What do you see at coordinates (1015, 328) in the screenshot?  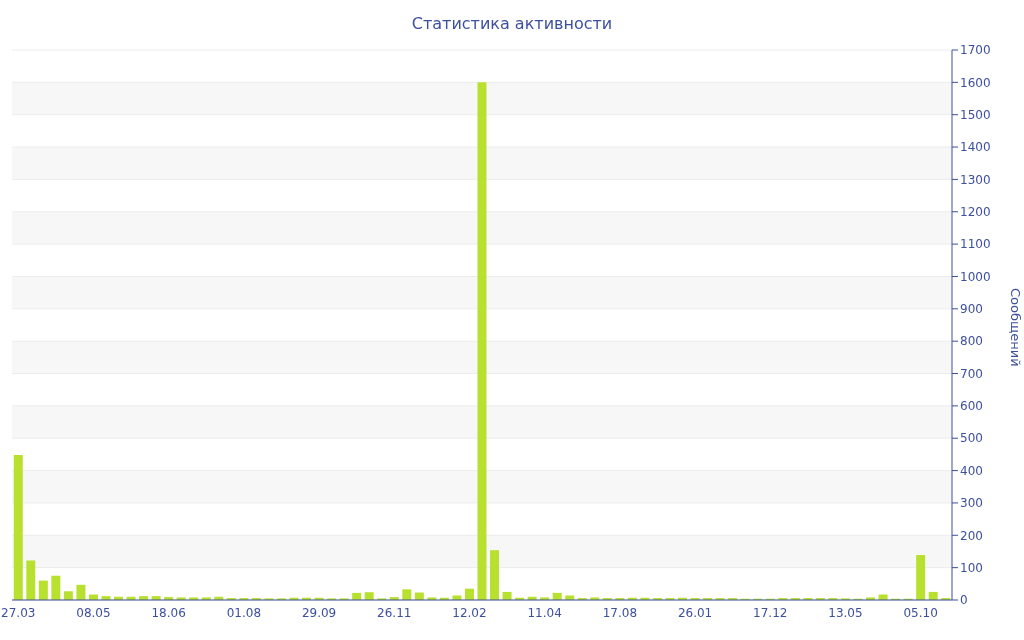 I see `y-axis-title: Сообщений` at bounding box center [1015, 328].